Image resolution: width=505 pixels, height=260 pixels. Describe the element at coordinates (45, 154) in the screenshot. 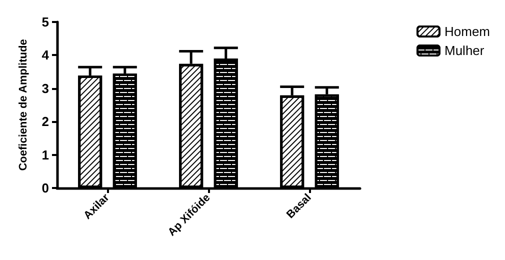

I see `y-tick-label: 1` at that location.